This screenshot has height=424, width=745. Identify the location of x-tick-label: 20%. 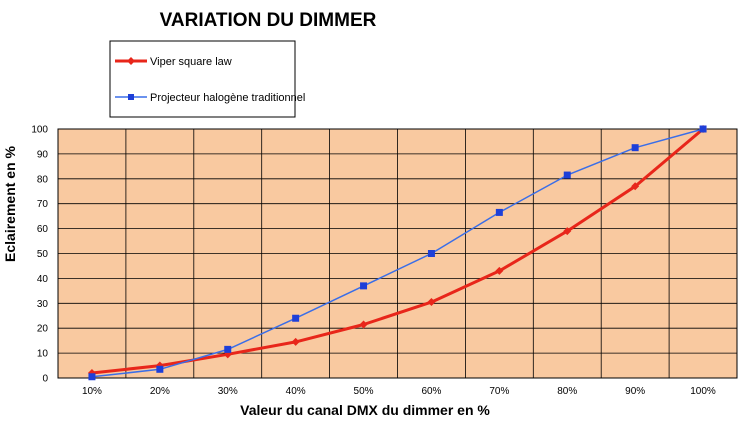
(160, 391).